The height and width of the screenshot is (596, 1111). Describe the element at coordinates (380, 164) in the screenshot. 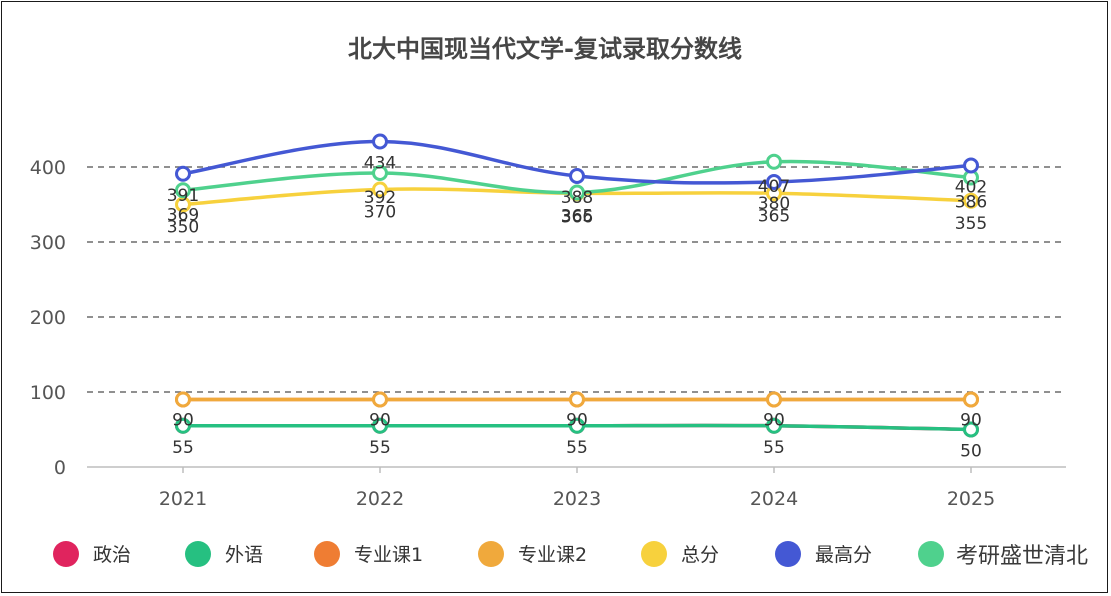

I see `data-label: 434` at that location.